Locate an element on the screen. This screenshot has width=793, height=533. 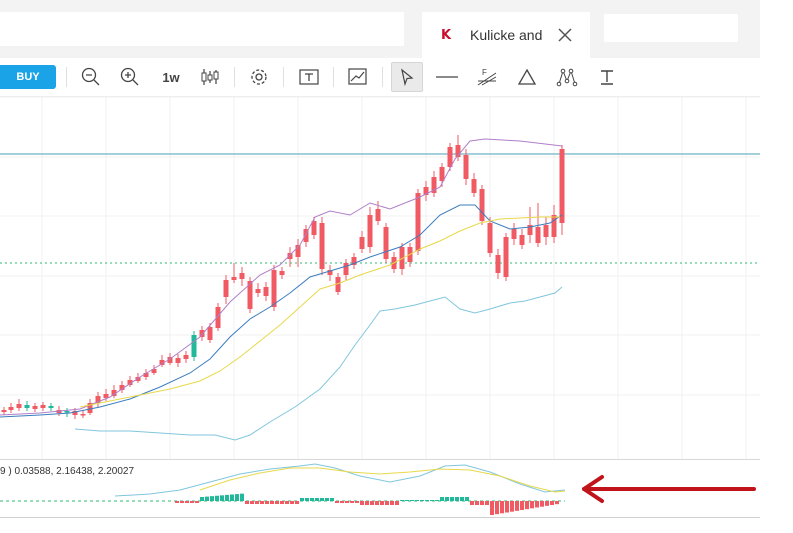
interval-button: 1w is located at coordinates (171, 77).